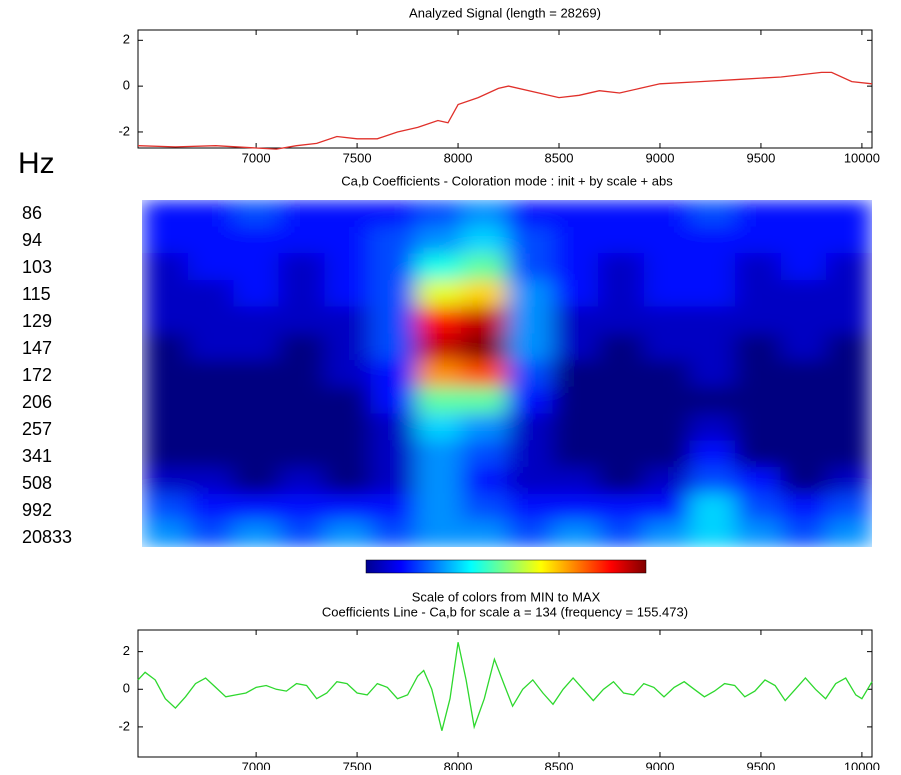 The width and height of the screenshot is (901, 775). I want to click on y-tick-label: 2, so click(126, 650).